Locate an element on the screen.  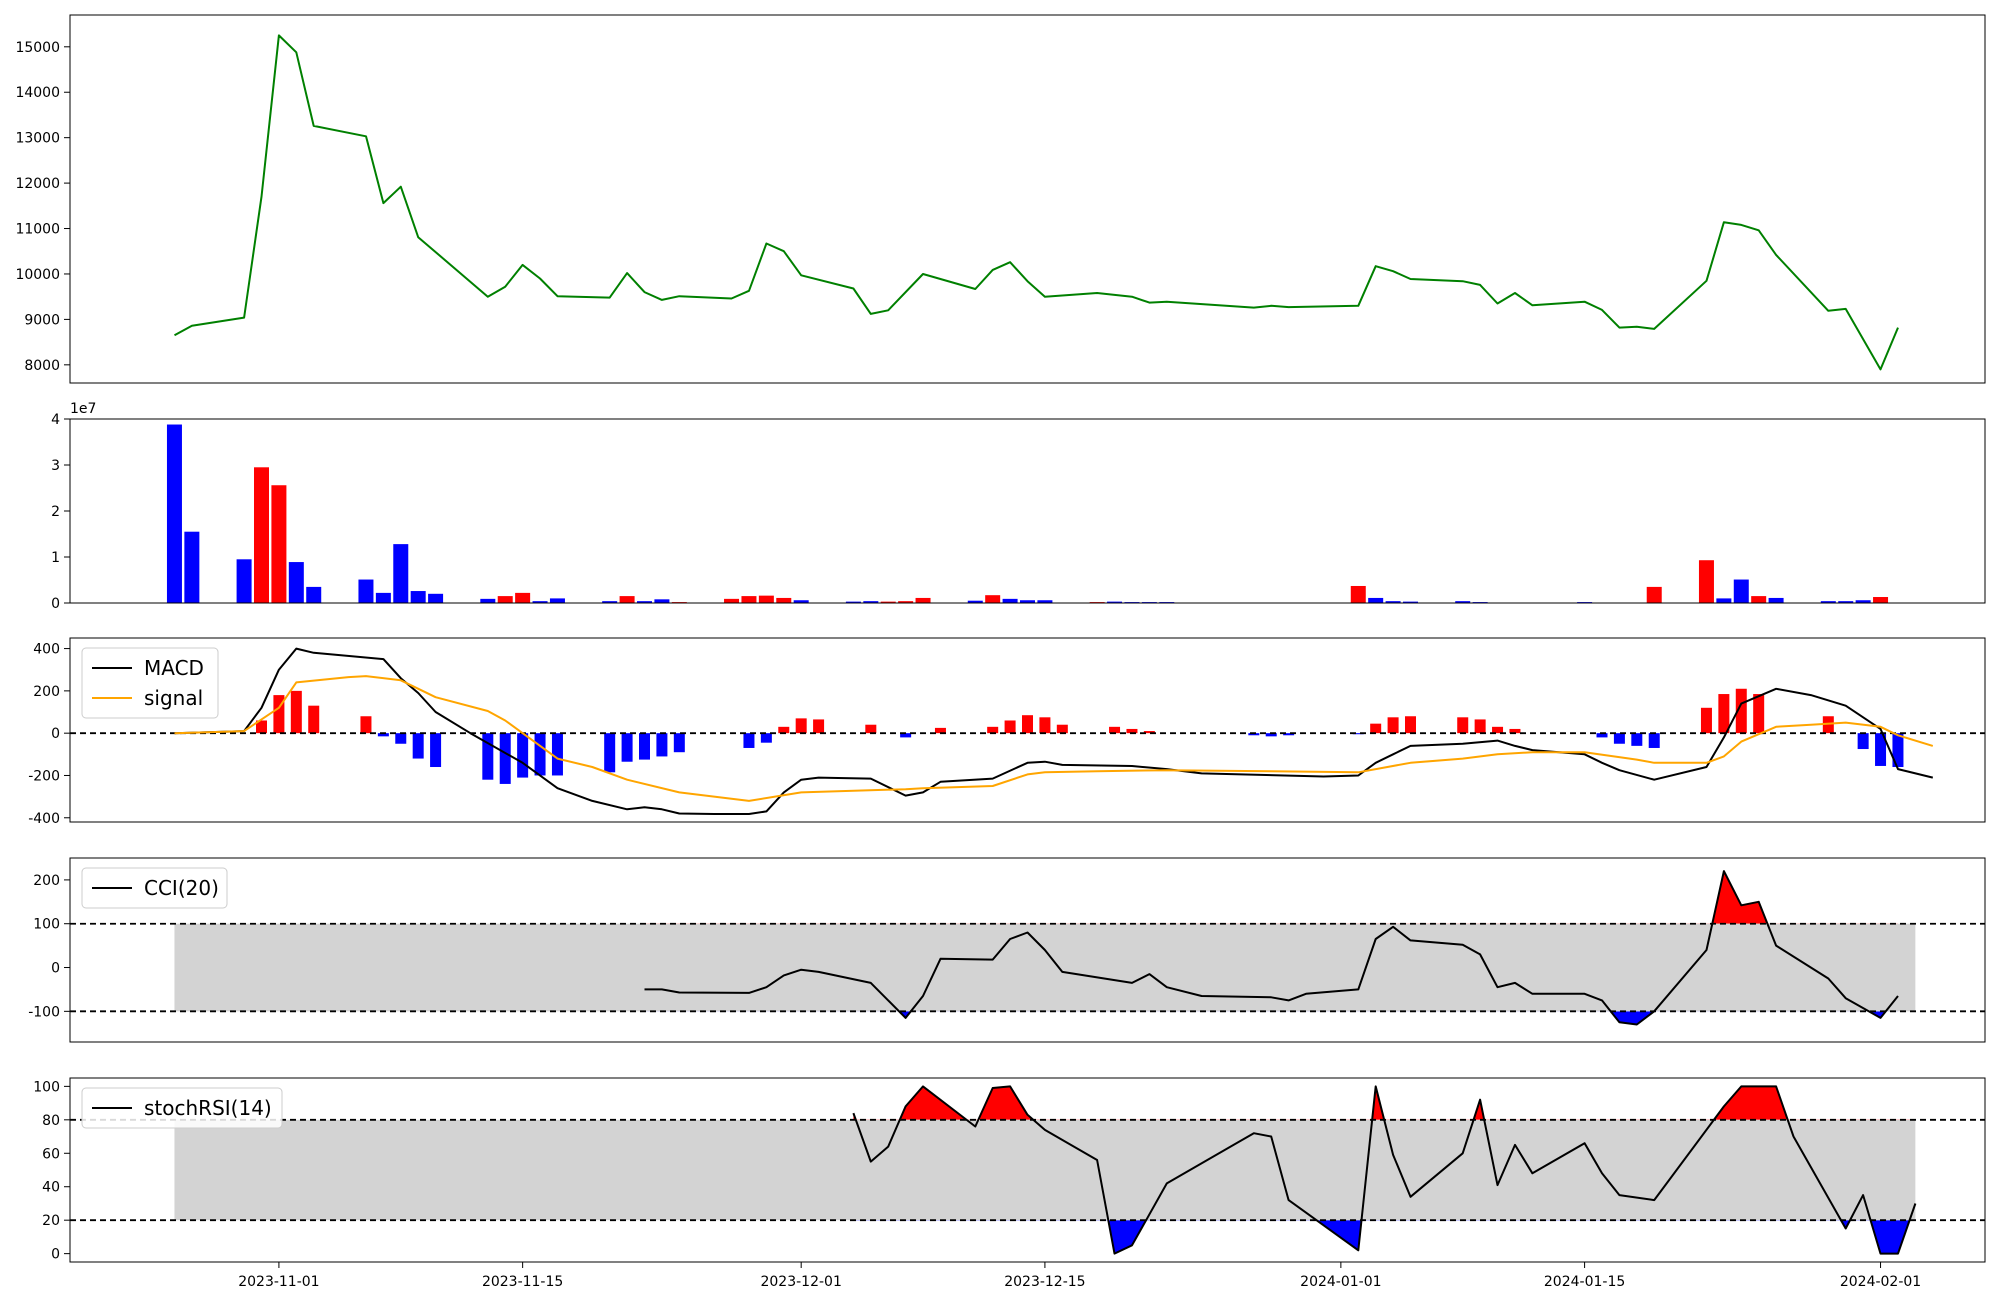
volume-ytick-label: 1 is located at coordinates (55, 558).